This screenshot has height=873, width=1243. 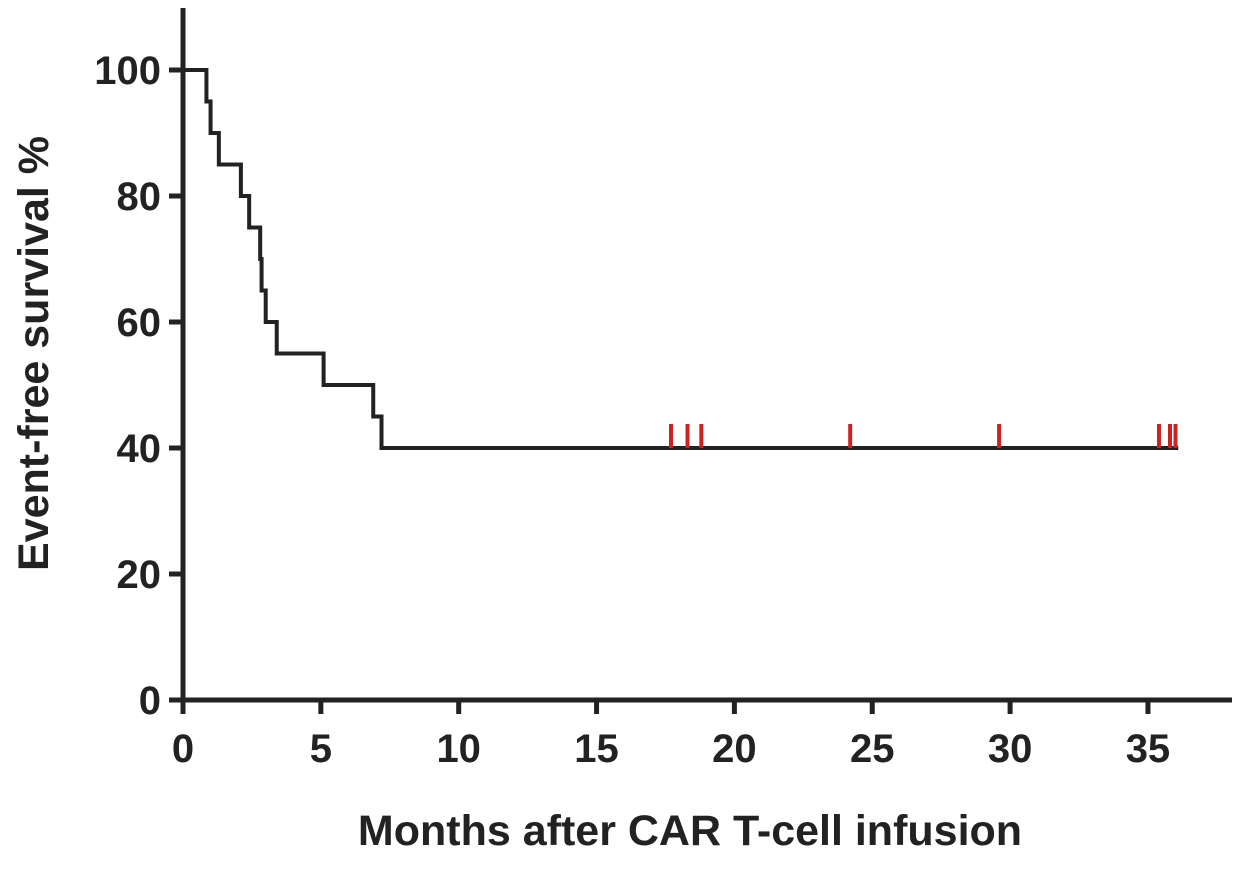 I want to click on x-tick-label: 25, so click(x=872, y=749).